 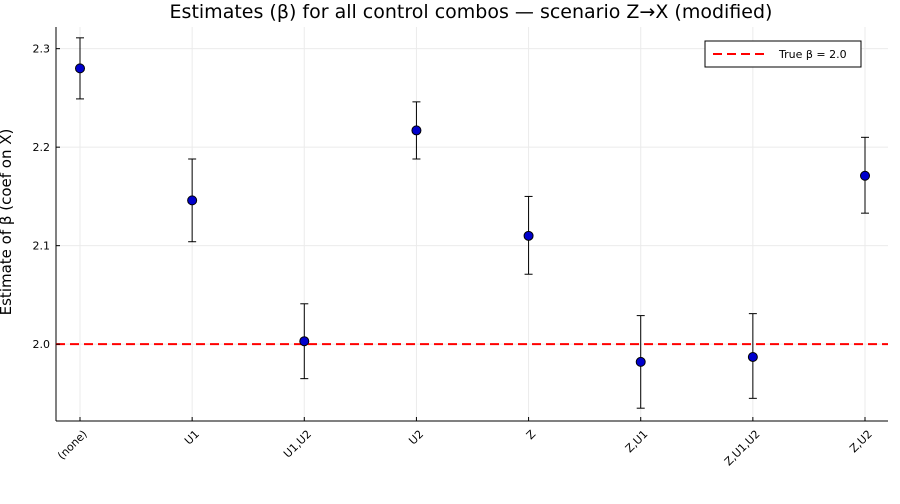 What do you see at coordinates (72, 445) in the screenshot?
I see `x-tick-label: (none)` at bounding box center [72, 445].